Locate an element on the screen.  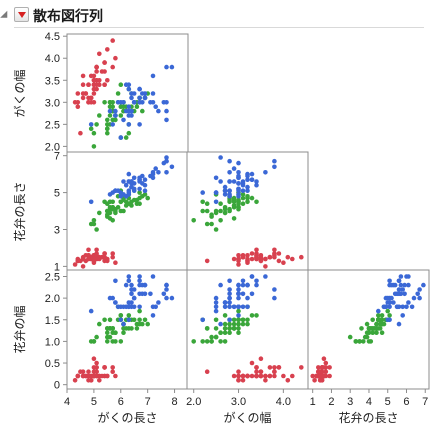
y-tick-label: 5 is located at coordinates (57, 194).